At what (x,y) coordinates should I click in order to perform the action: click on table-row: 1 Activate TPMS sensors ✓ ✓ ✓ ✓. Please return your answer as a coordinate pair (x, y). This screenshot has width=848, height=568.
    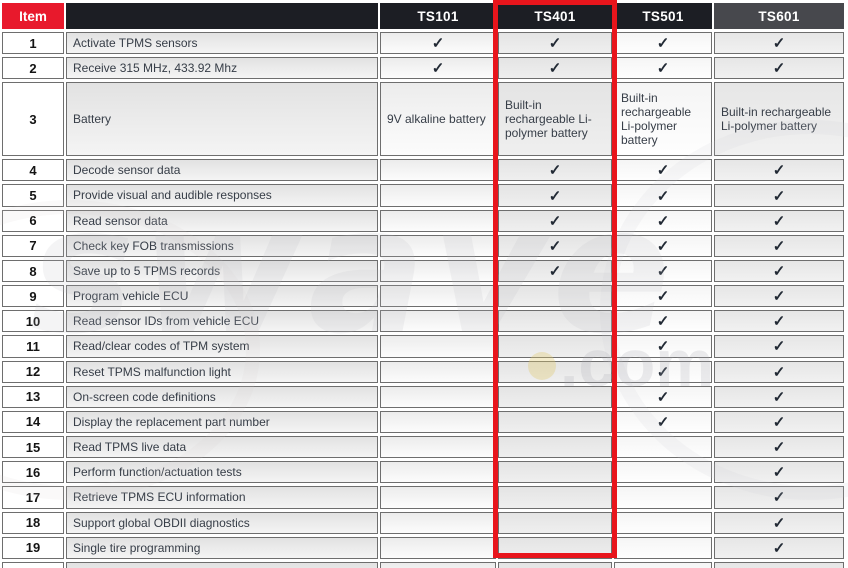
    Looking at the image, I should click on (423, 43).